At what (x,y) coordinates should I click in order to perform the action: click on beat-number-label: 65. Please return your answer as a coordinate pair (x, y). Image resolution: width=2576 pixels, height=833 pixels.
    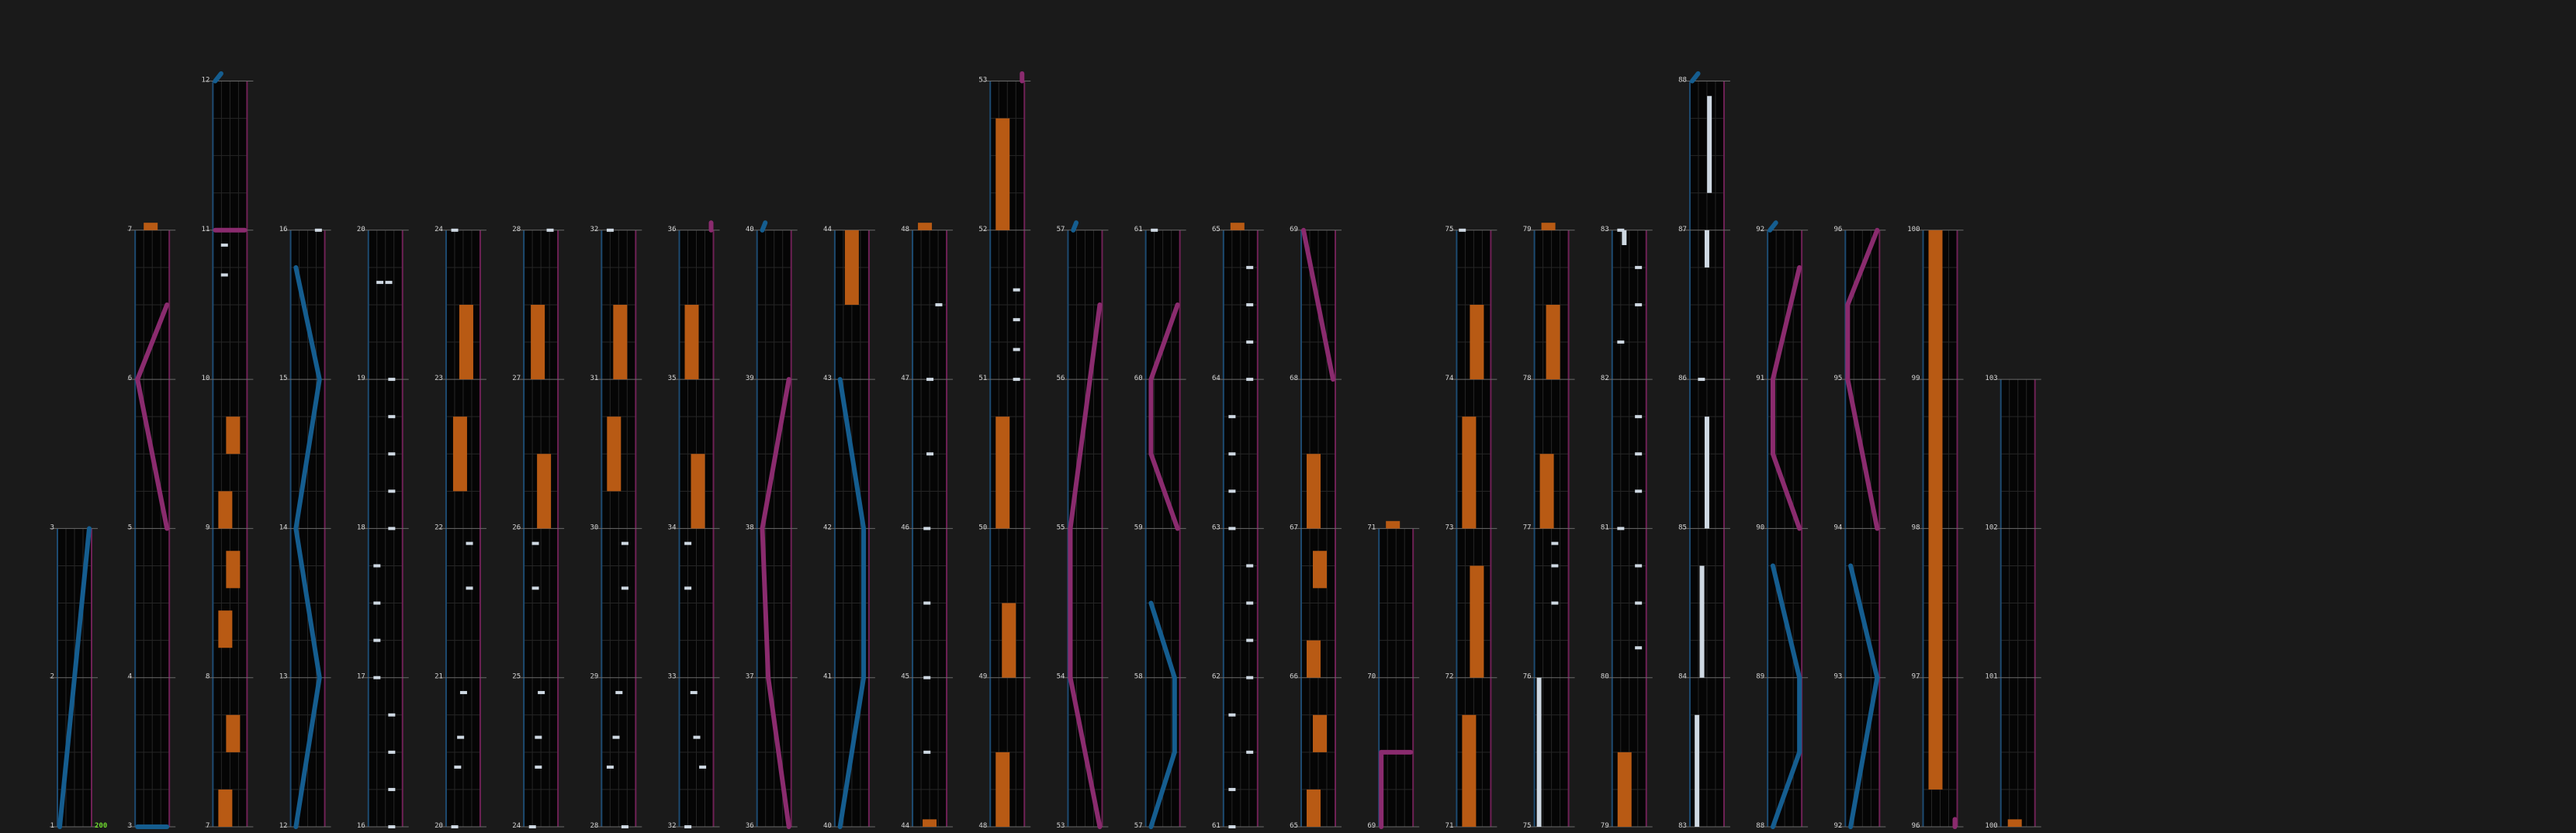
    Looking at the image, I should click on (1294, 826).